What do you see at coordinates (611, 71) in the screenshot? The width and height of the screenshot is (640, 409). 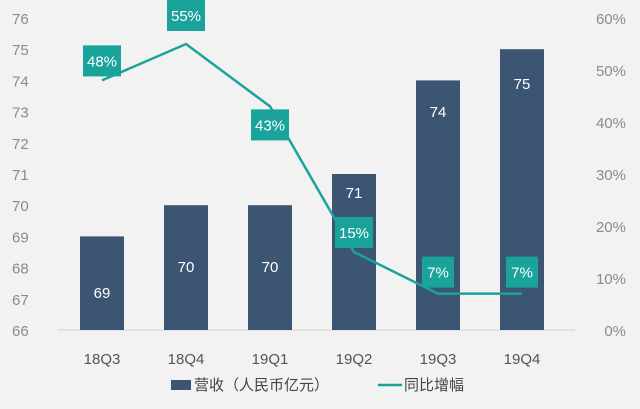 I see `right-tick-label: 50%` at bounding box center [611, 71].